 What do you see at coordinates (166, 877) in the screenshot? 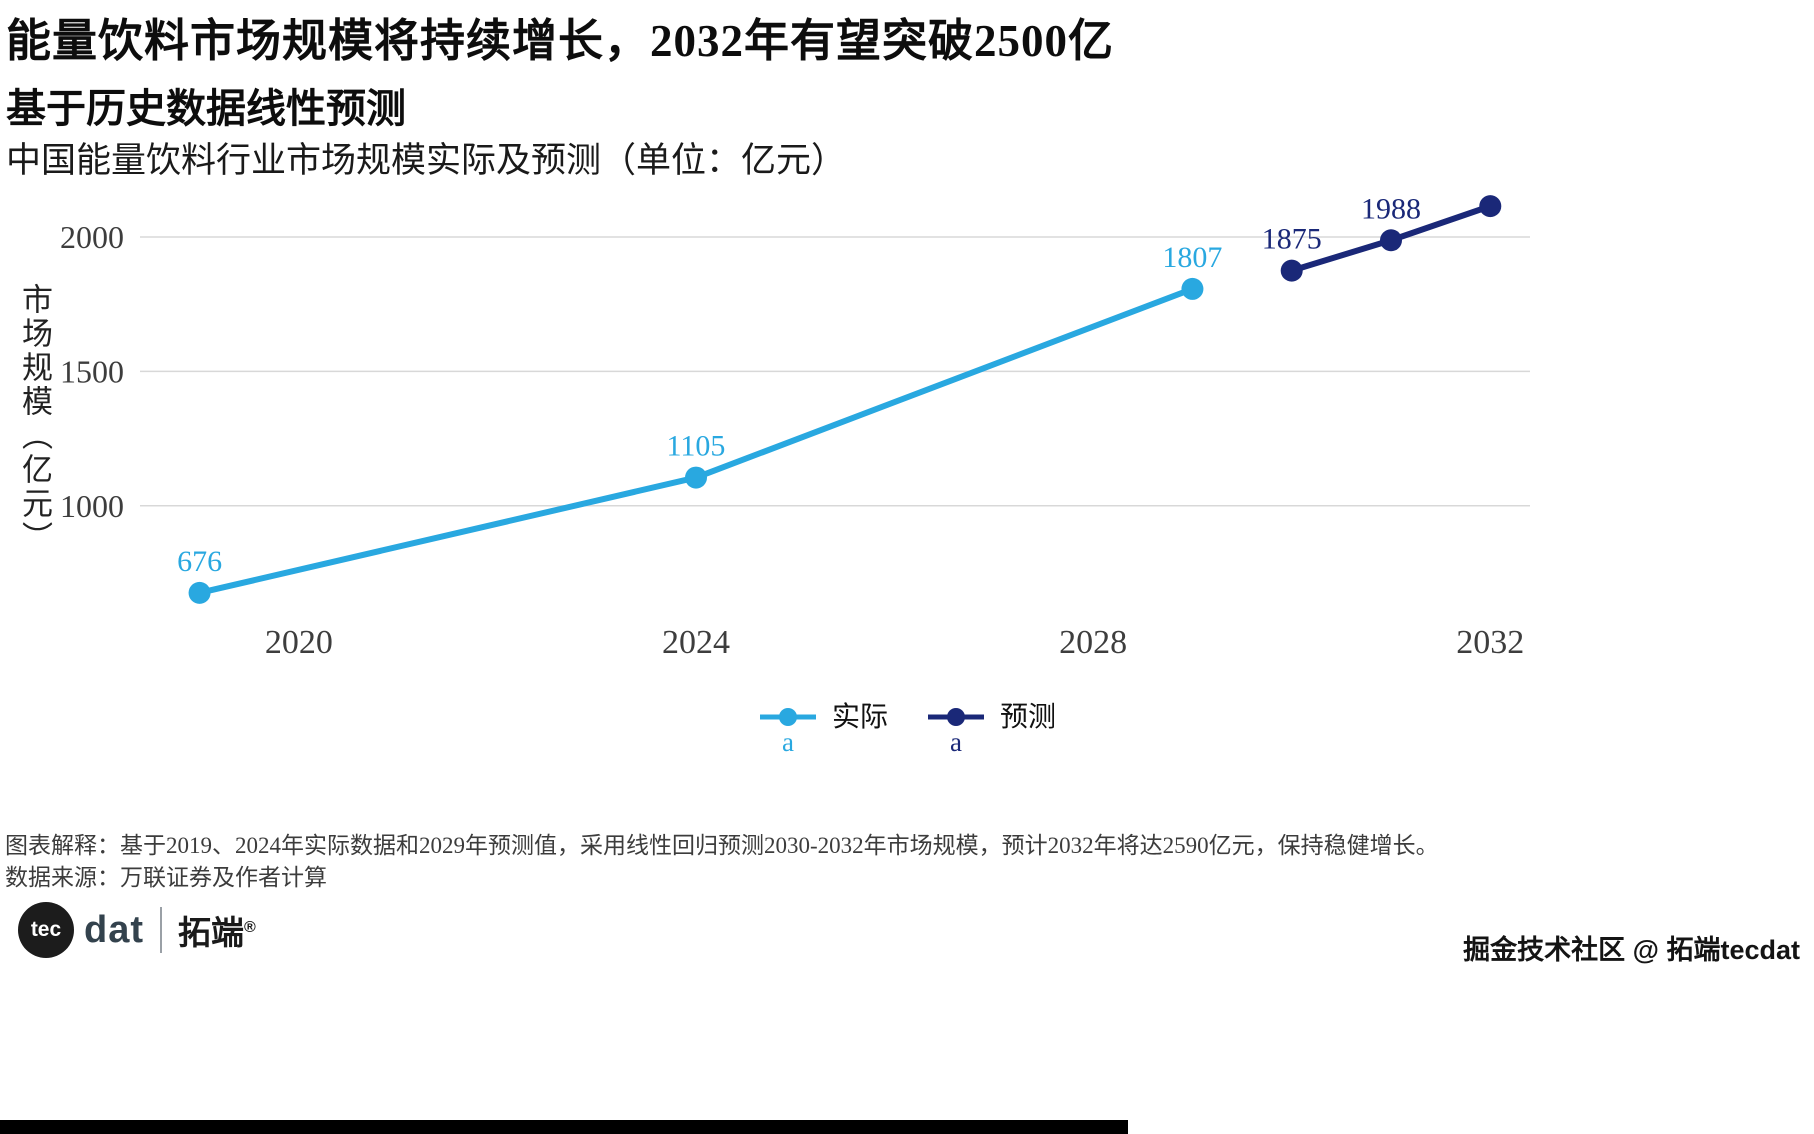
I see `footer-source: 数据来源：万联证券及作者计算` at bounding box center [166, 877].